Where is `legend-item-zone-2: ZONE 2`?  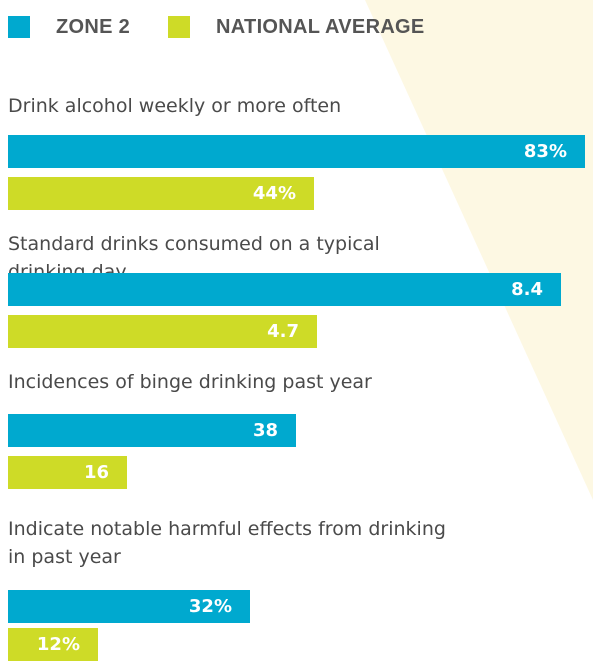 legend-item-zone-2: ZONE 2 is located at coordinates (69, 27).